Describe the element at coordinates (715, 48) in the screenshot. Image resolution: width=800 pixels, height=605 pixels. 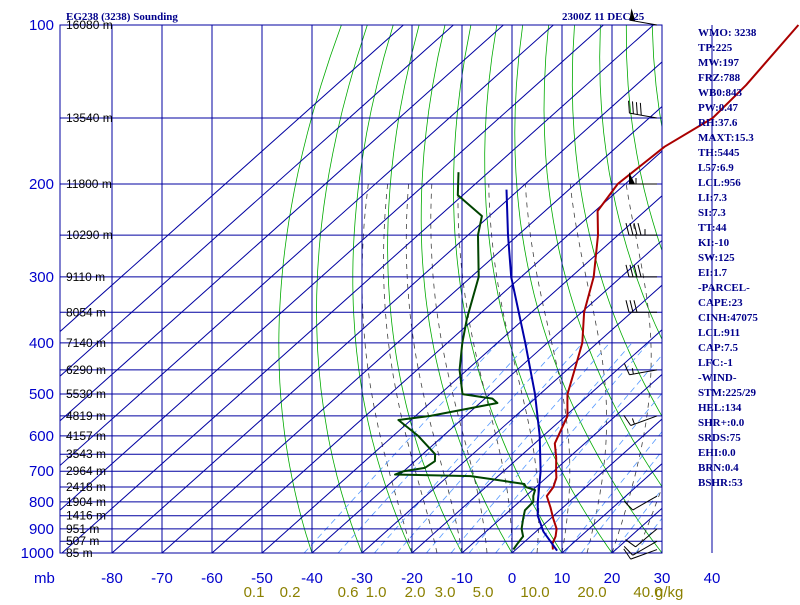
I see `index-line: TP:225` at that location.